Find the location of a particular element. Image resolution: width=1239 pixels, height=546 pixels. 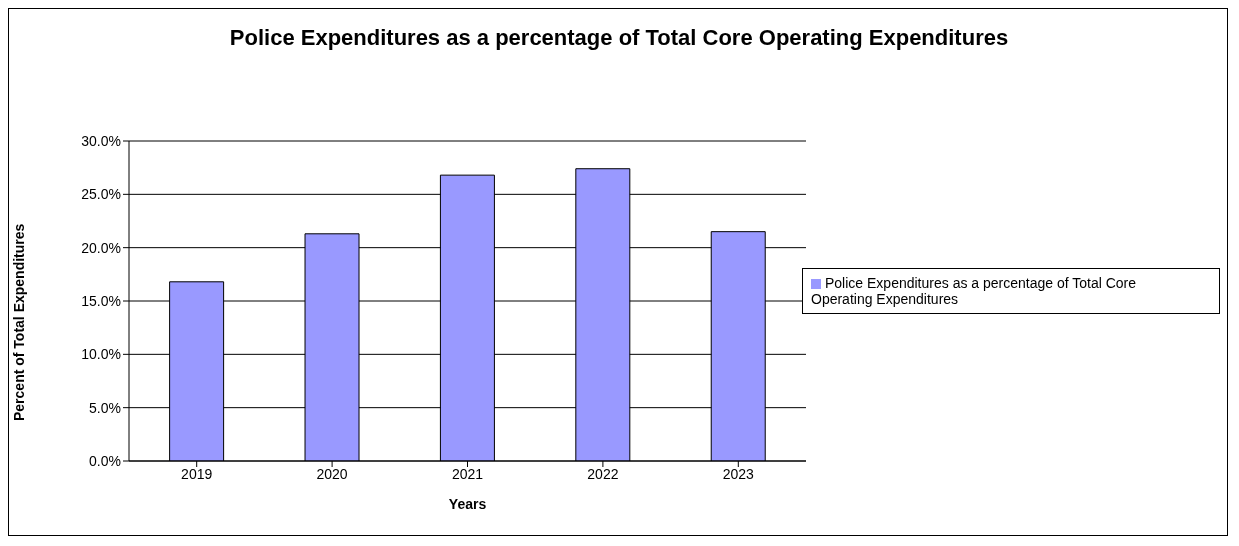

y-tick-label: 30.0% is located at coordinates (101, 140).